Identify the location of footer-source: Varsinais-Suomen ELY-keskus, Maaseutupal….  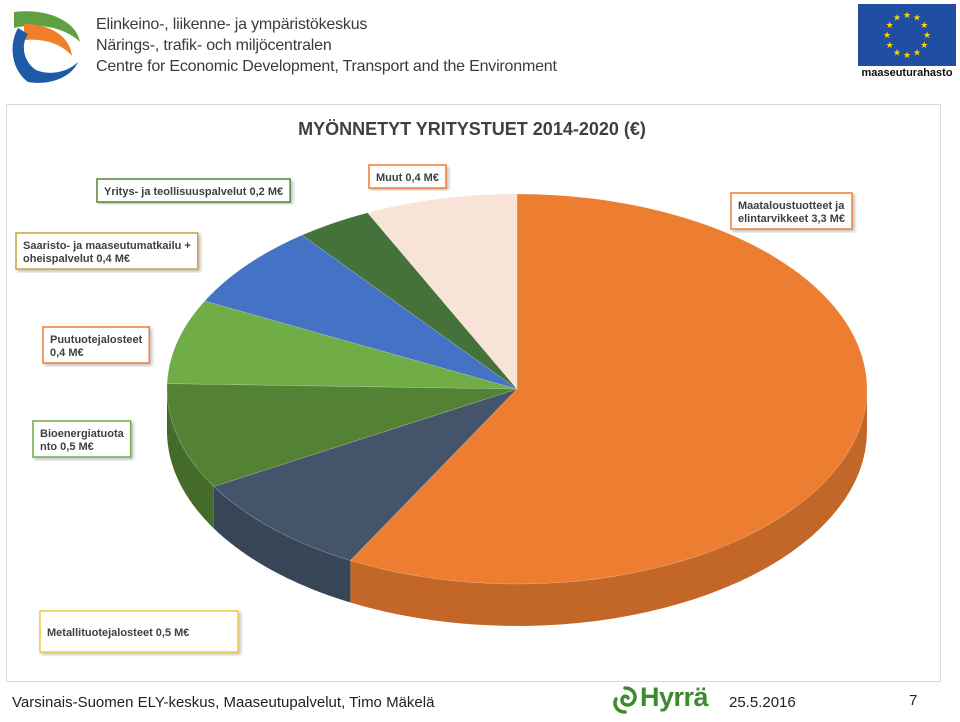
(223, 702).